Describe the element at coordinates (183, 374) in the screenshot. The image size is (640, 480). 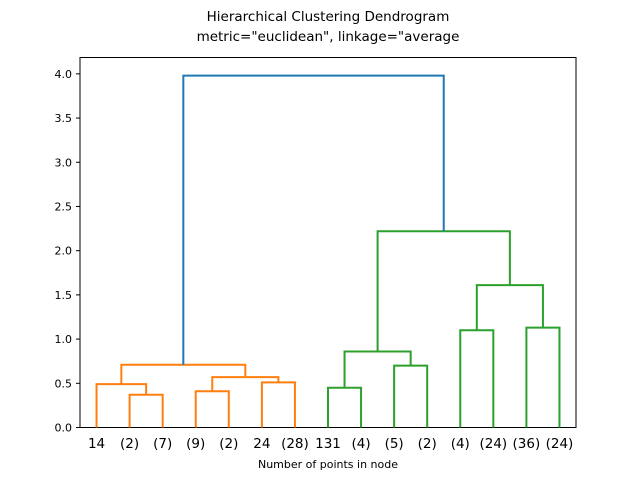
I see `dendrogram-link-m6` at that location.